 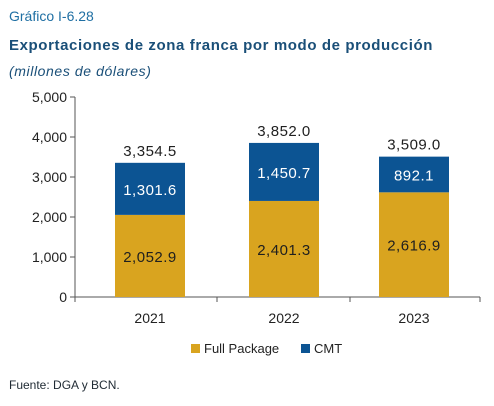 I want to click on y-tick-label: 1,000, so click(x=49, y=257).